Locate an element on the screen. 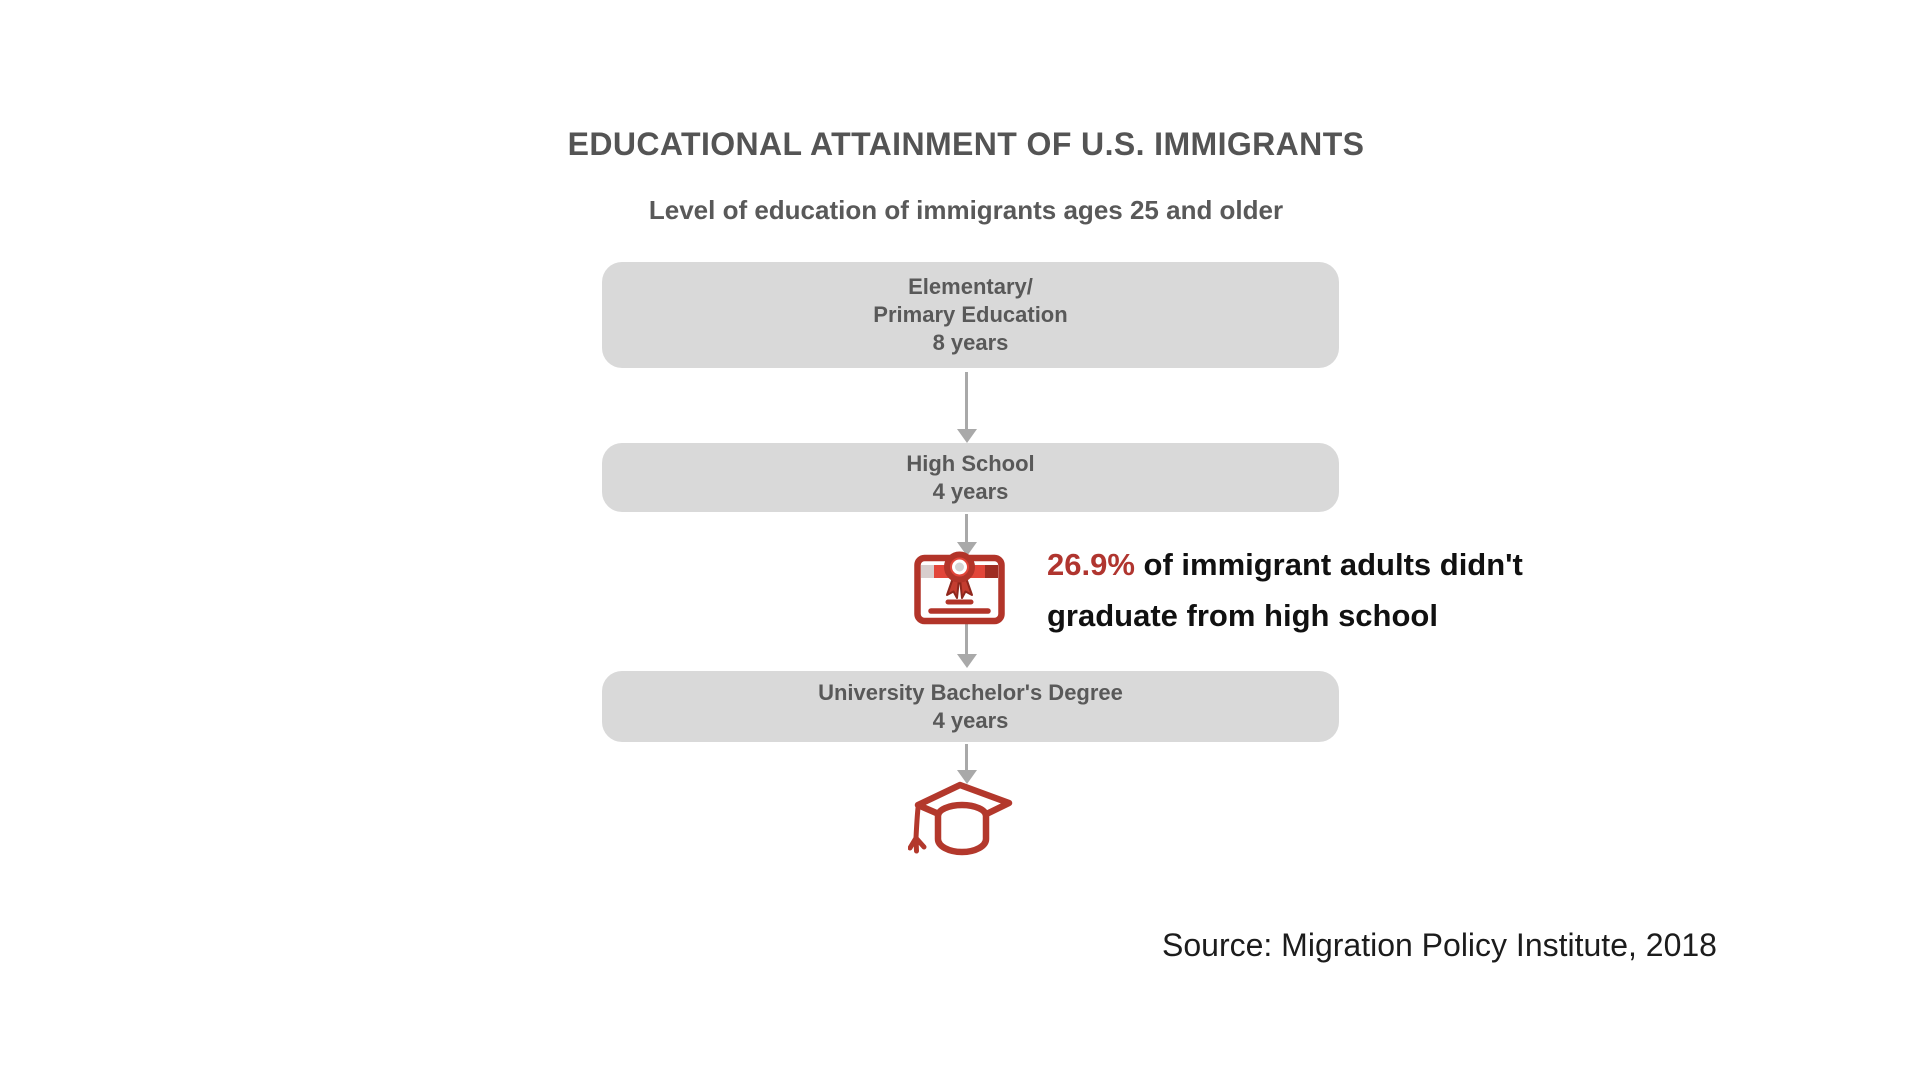 The image size is (1920, 1080). box-label-line: Primary Education is located at coordinates (970, 314).